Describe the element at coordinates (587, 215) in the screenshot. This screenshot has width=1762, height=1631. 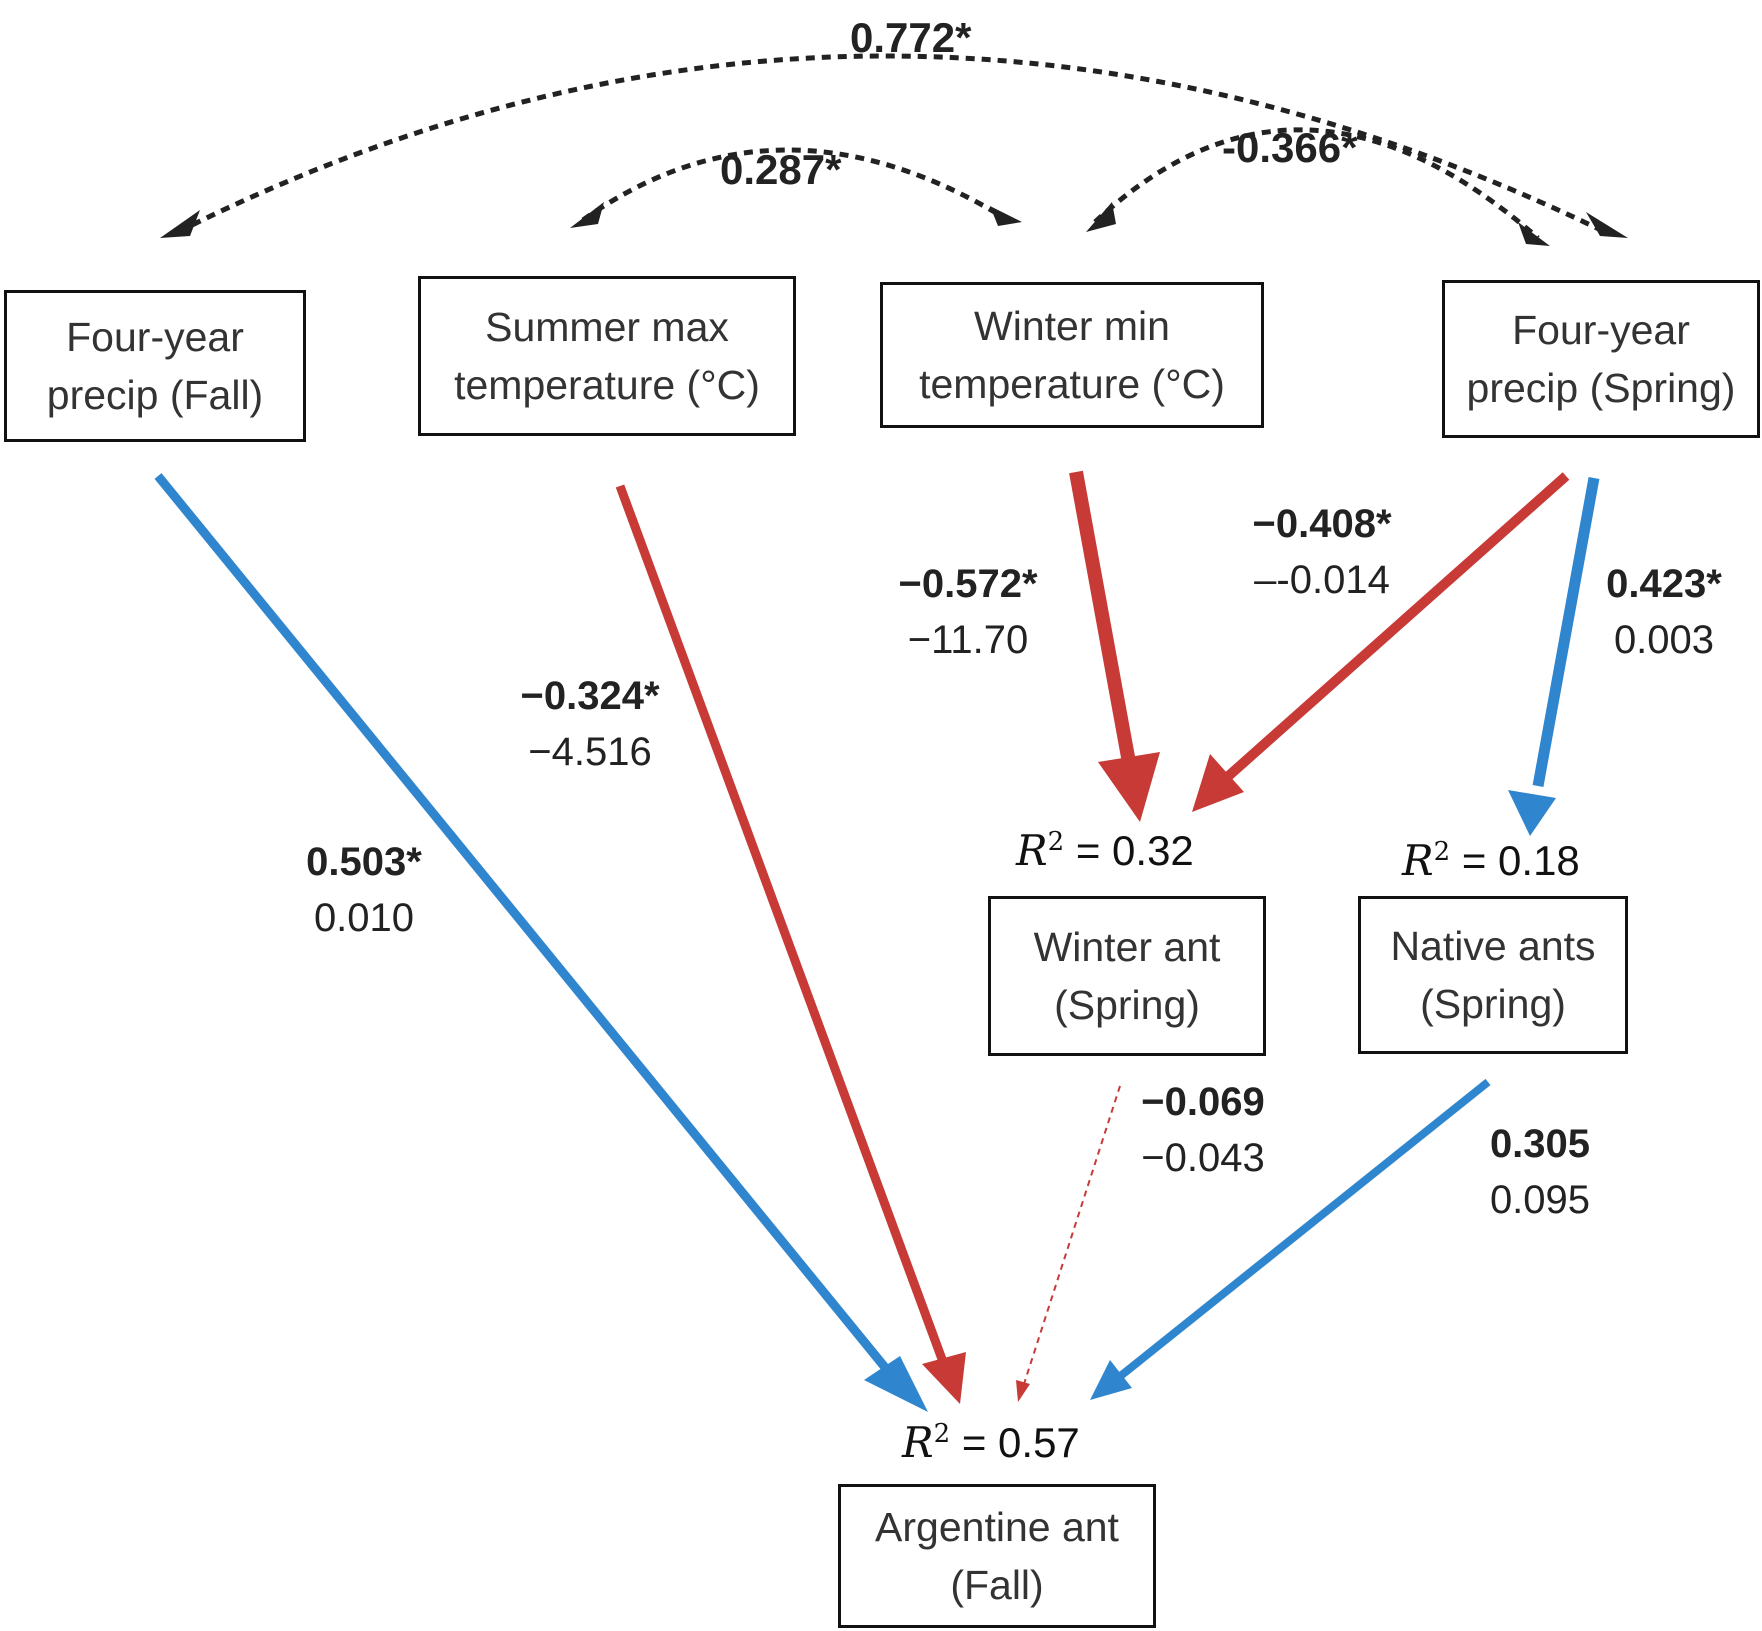
I see `arrowhead-summer-max` at that location.